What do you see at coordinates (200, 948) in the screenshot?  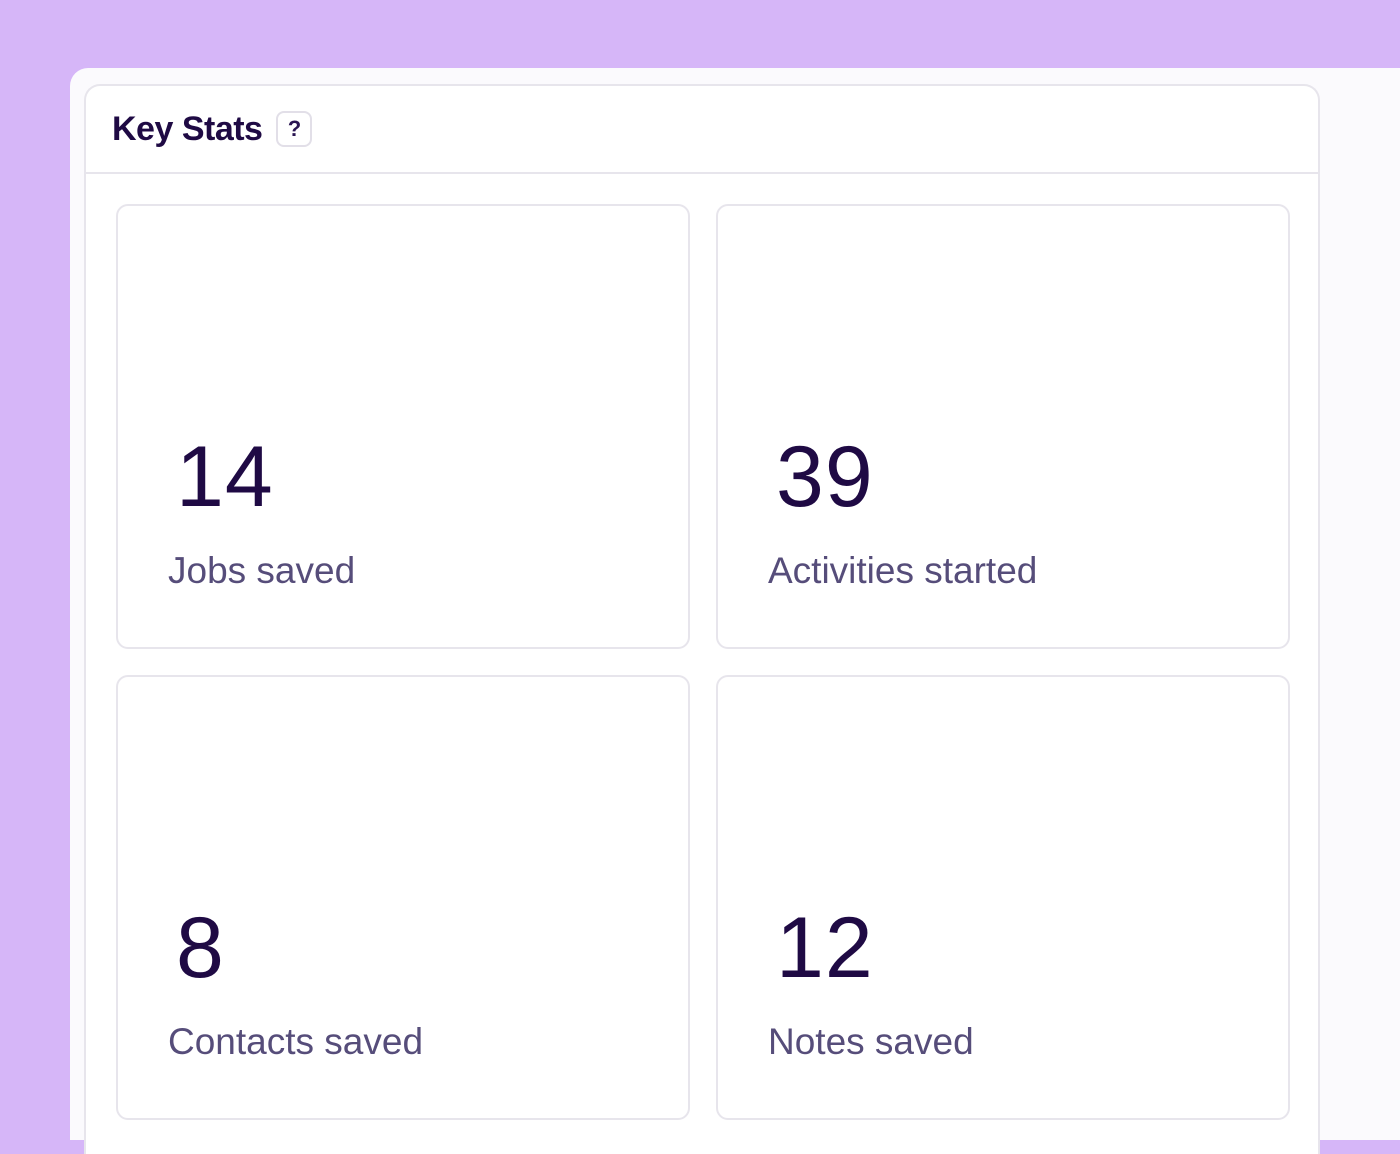 I see `stat-value: 8` at bounding box center [200, 948].